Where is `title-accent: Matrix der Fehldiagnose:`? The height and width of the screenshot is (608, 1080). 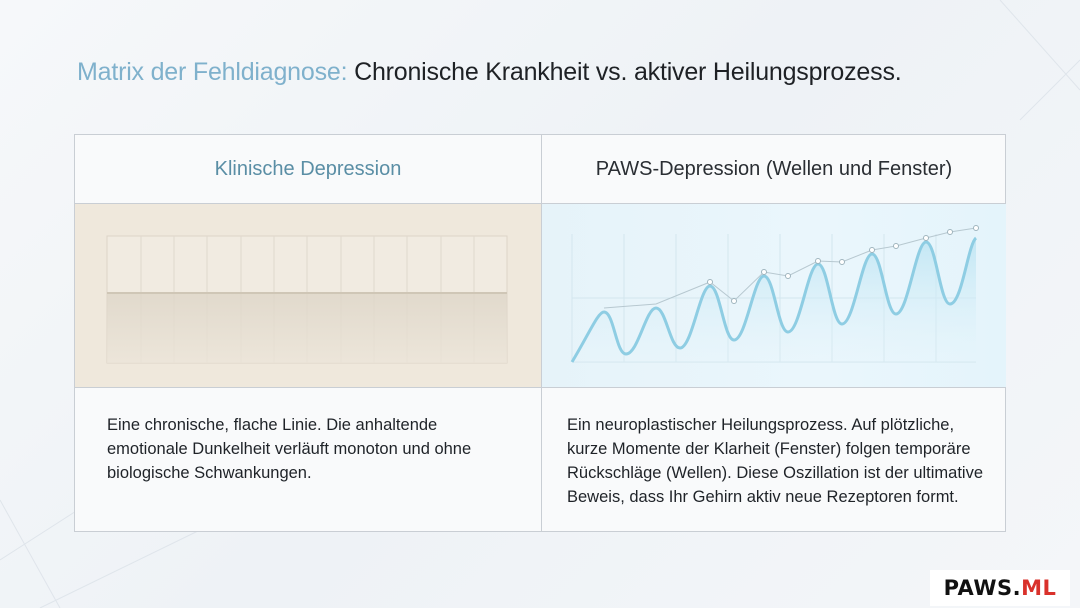
title-accent: Matrix der Fehldiagnose: is located at coordinates (212, 72).